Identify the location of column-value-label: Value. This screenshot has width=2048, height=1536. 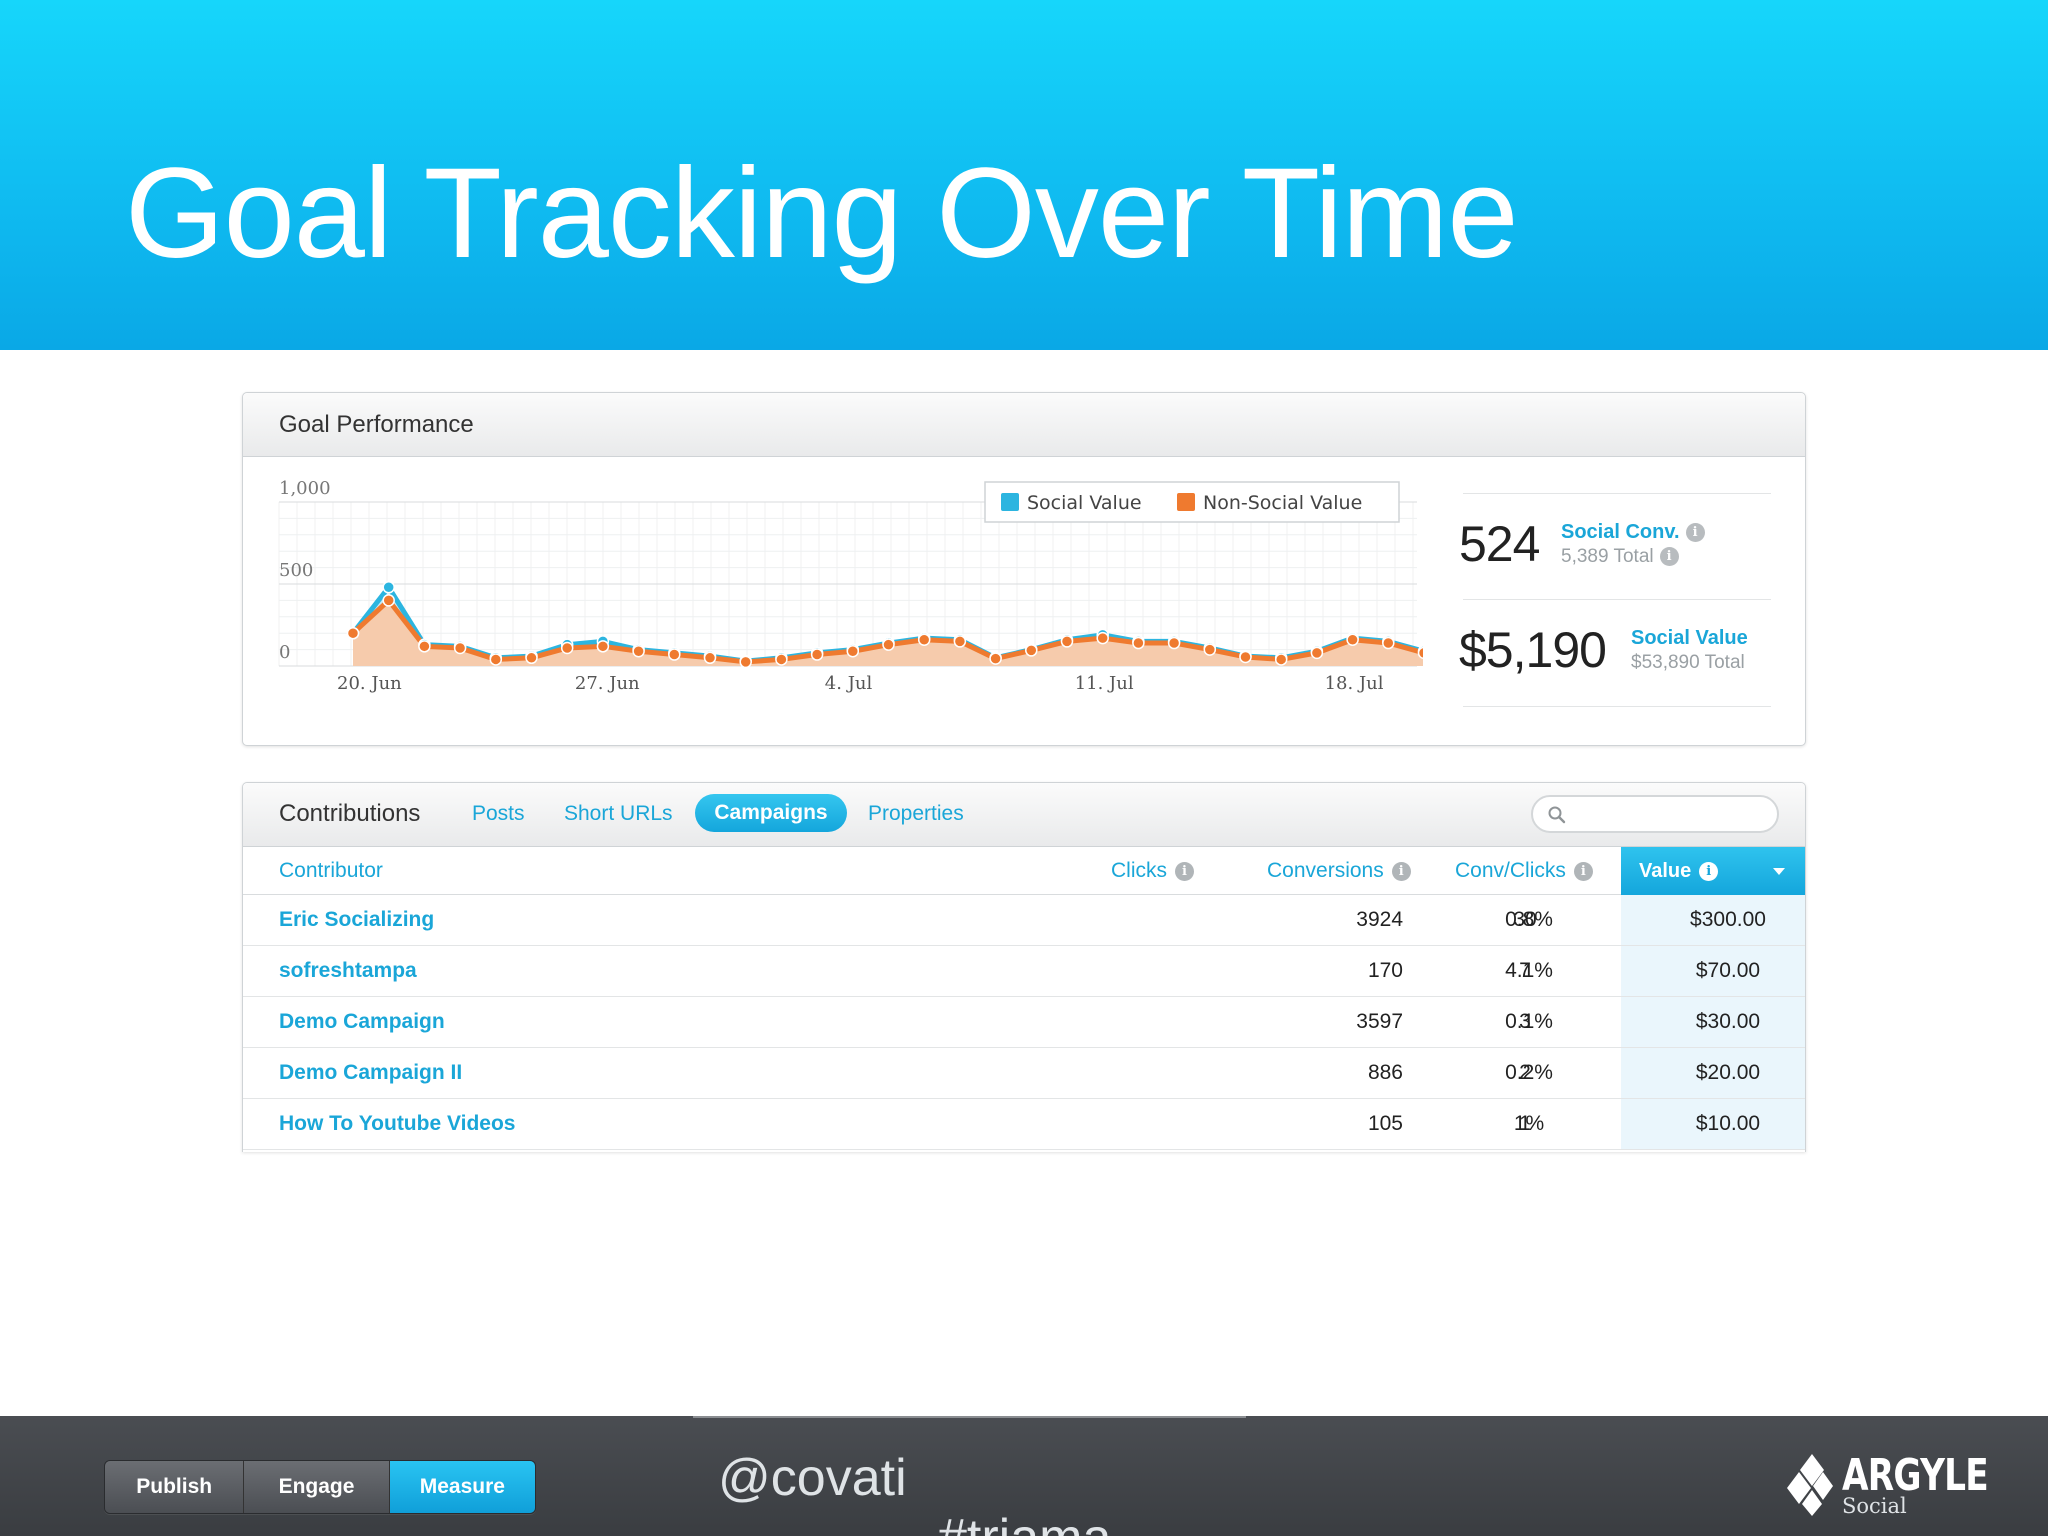
(1665, 871).